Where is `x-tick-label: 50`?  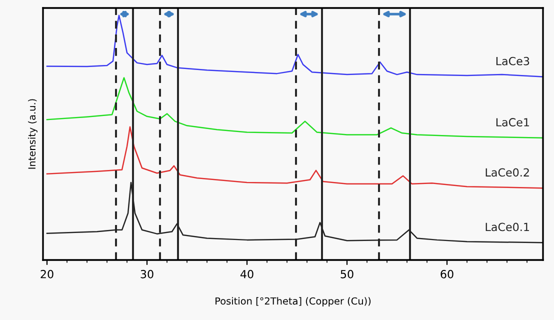
x-tick-label: 50 is located at coordinates (347, 274).